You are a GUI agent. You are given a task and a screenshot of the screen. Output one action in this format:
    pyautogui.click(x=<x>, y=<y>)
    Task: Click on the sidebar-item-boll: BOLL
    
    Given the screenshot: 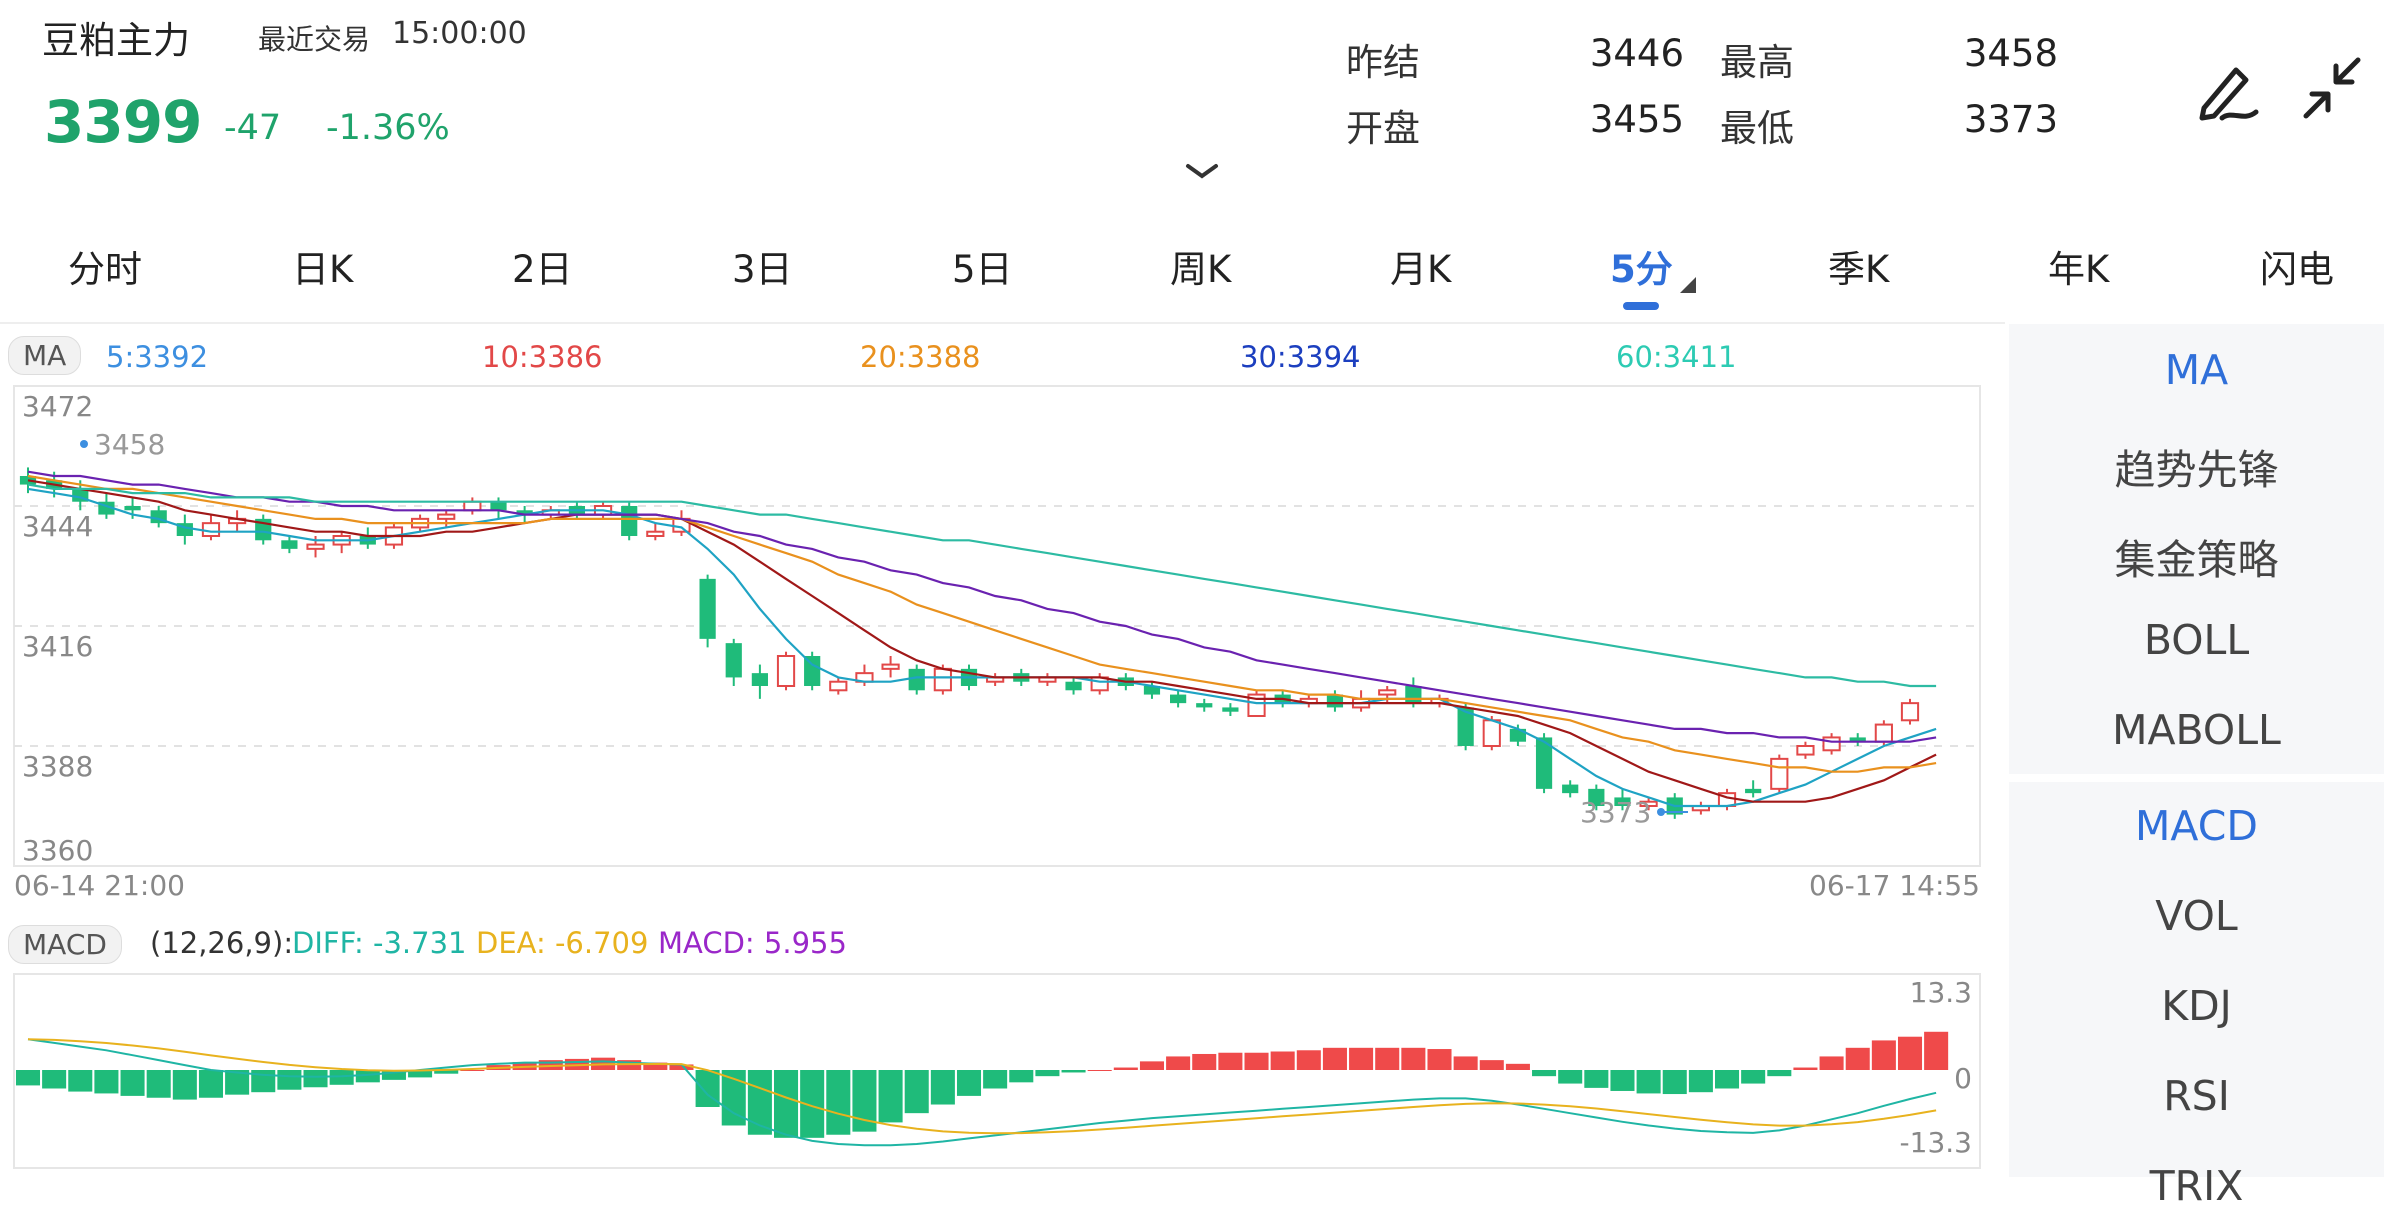 What is the action you would take?
    pyautogui.click(x=2196, y=640)
    